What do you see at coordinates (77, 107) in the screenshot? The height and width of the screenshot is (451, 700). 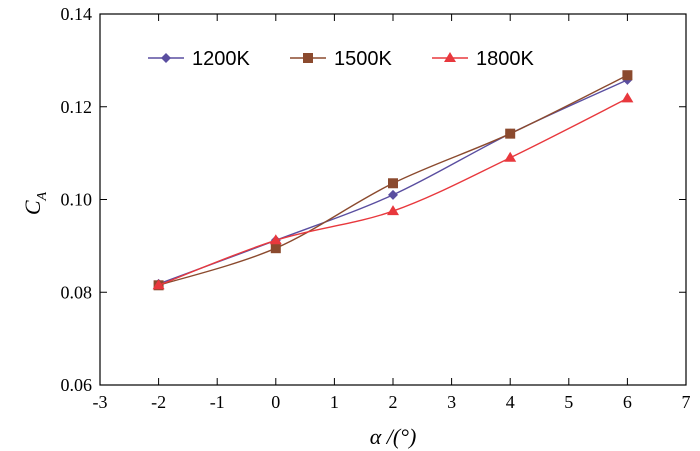 I see `y-tick-label: 0.12` at bounding box center [77, 107].